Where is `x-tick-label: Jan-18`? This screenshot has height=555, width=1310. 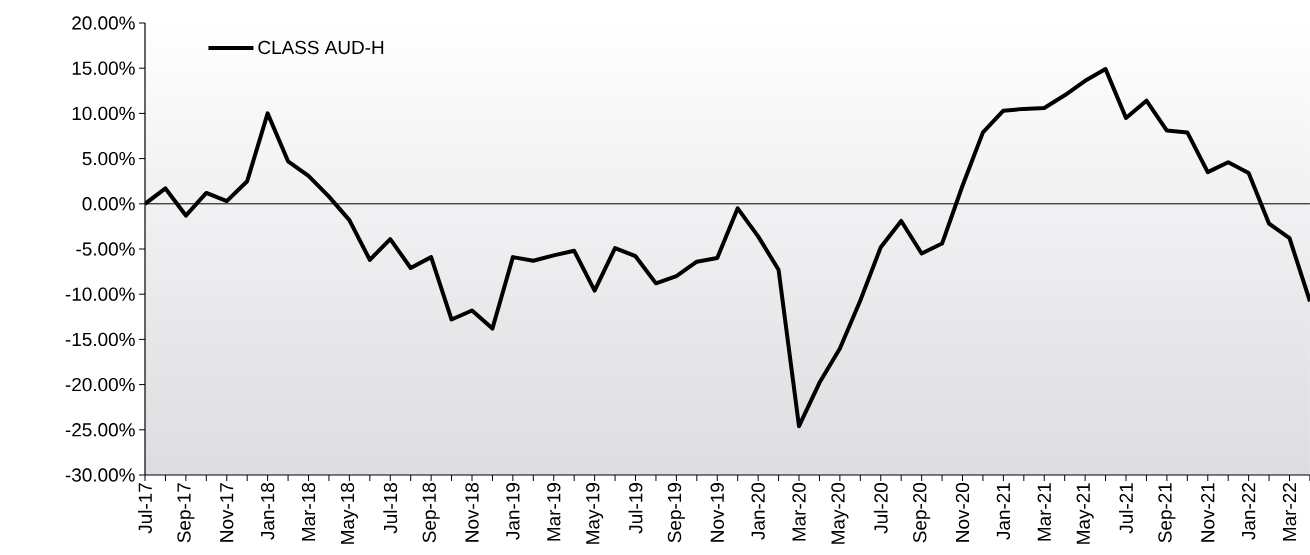
x-tick-label: Jan-18 is located at coordinates (267, 511).